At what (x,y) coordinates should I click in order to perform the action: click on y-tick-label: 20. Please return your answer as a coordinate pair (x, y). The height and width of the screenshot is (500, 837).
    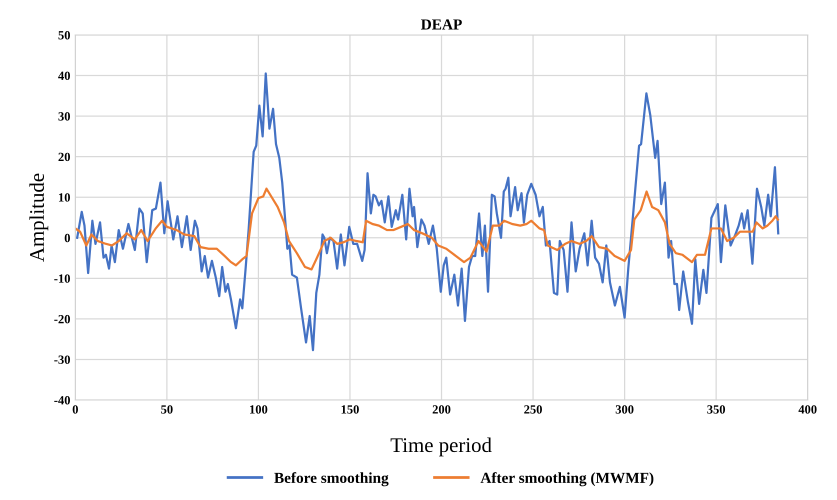
    Looking at the image, I should click on (64, 157).